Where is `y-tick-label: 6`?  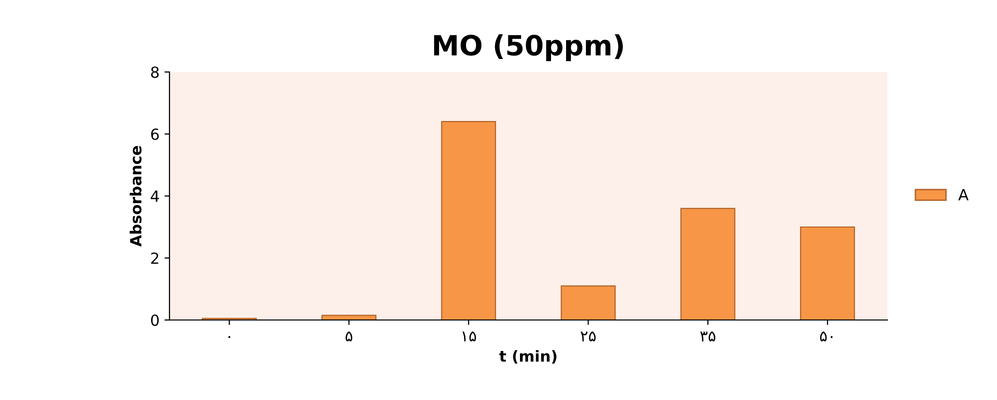 y-tick-label: 6 is located at coordinates (155, 134).